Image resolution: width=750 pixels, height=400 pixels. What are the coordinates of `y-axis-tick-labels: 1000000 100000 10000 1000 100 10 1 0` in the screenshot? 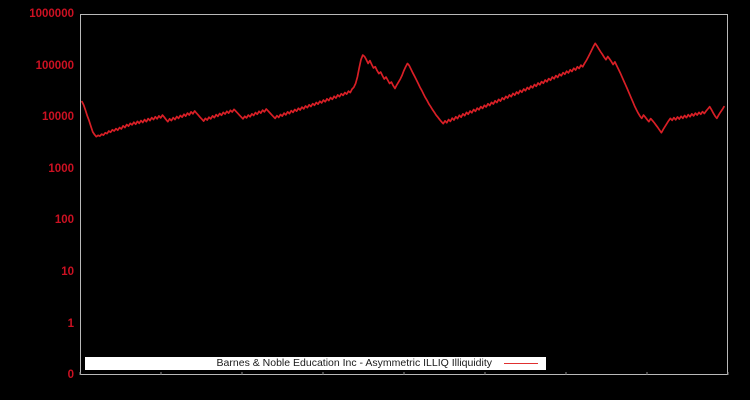 It's located at (37, 200).